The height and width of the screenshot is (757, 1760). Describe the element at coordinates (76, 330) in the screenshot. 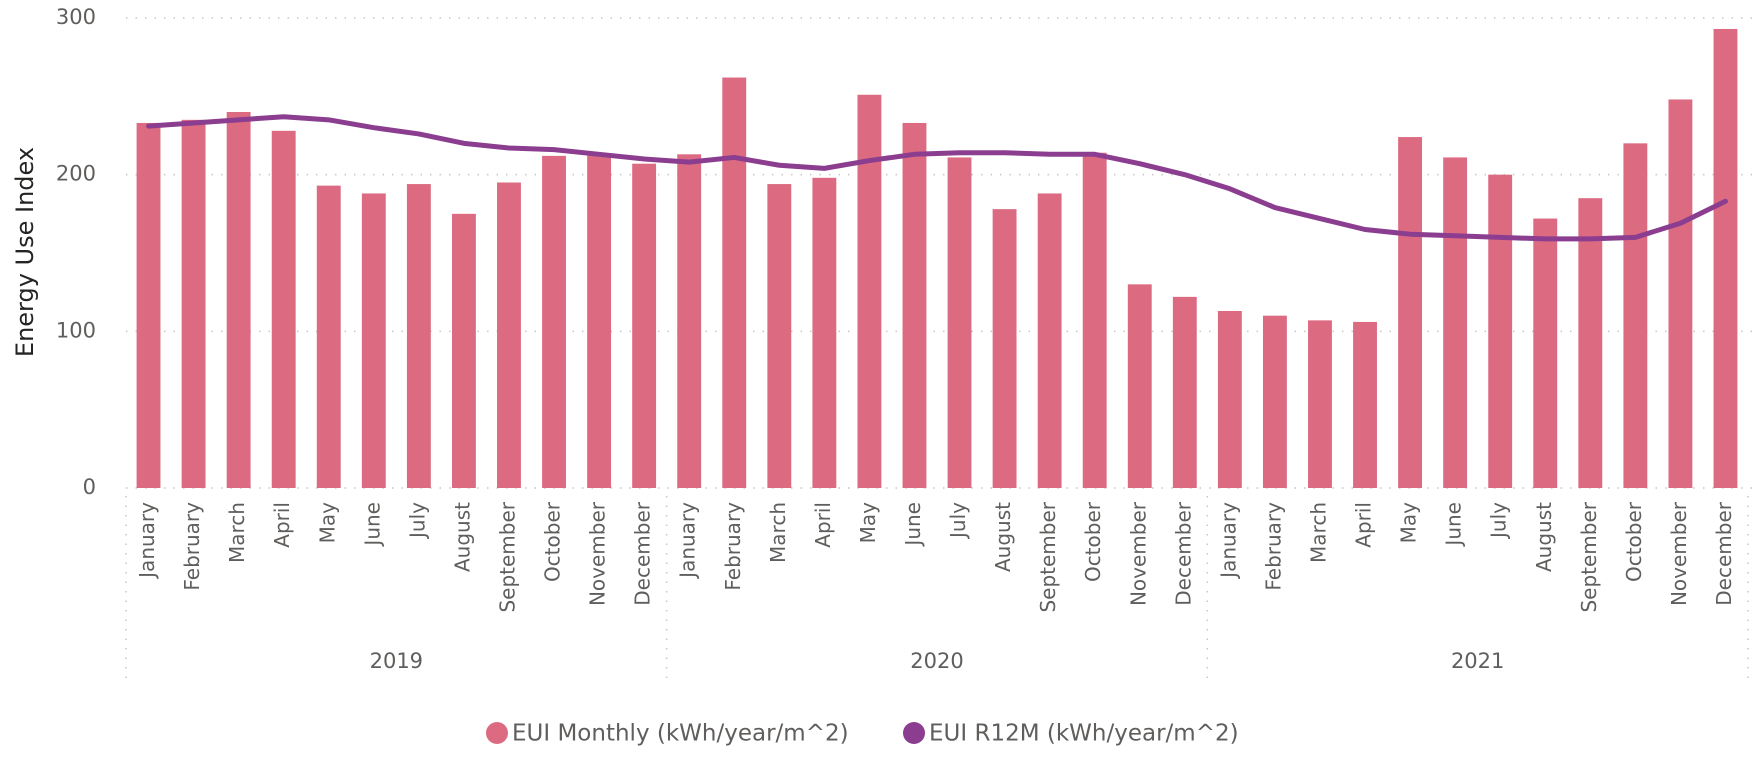

I see `y-tick-label: 100` at that location.